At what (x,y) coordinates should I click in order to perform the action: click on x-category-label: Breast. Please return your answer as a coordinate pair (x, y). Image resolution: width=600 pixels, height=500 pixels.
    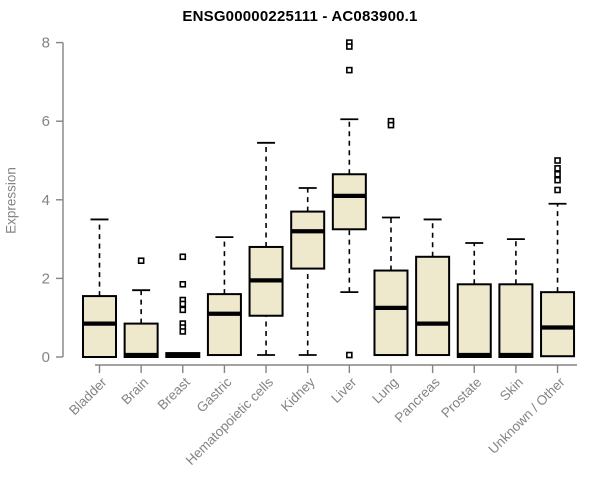
    Looking at the image, I should click on (174, 393).